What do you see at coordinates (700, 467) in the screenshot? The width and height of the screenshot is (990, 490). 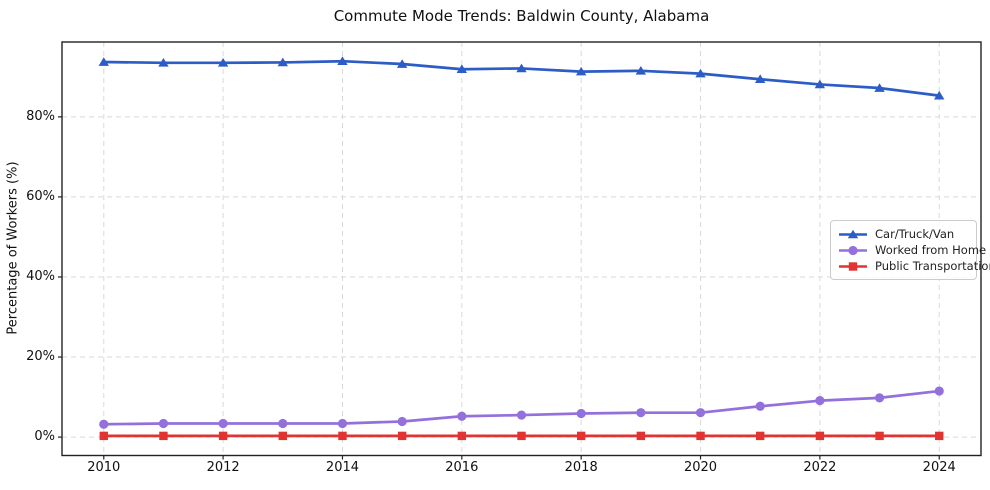 I see `x-tick-label: 2020` at bounding box center [700, 467].